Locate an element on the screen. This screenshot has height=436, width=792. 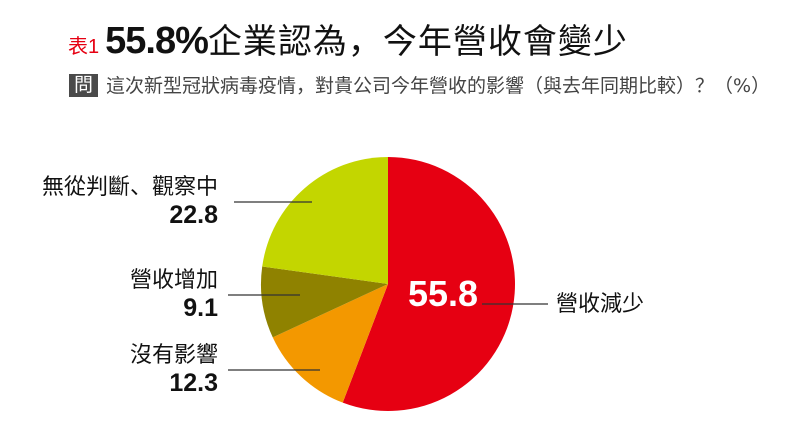
no-effect-label-group: 沒有影響 12.3 is located at coordinates (174, 369).